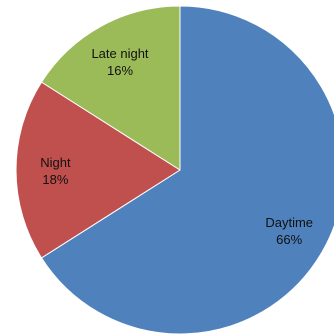  Describe the element at coordinates (119, 53) in the screenshot. I see `slice-category-late-night: Late night` at that location.